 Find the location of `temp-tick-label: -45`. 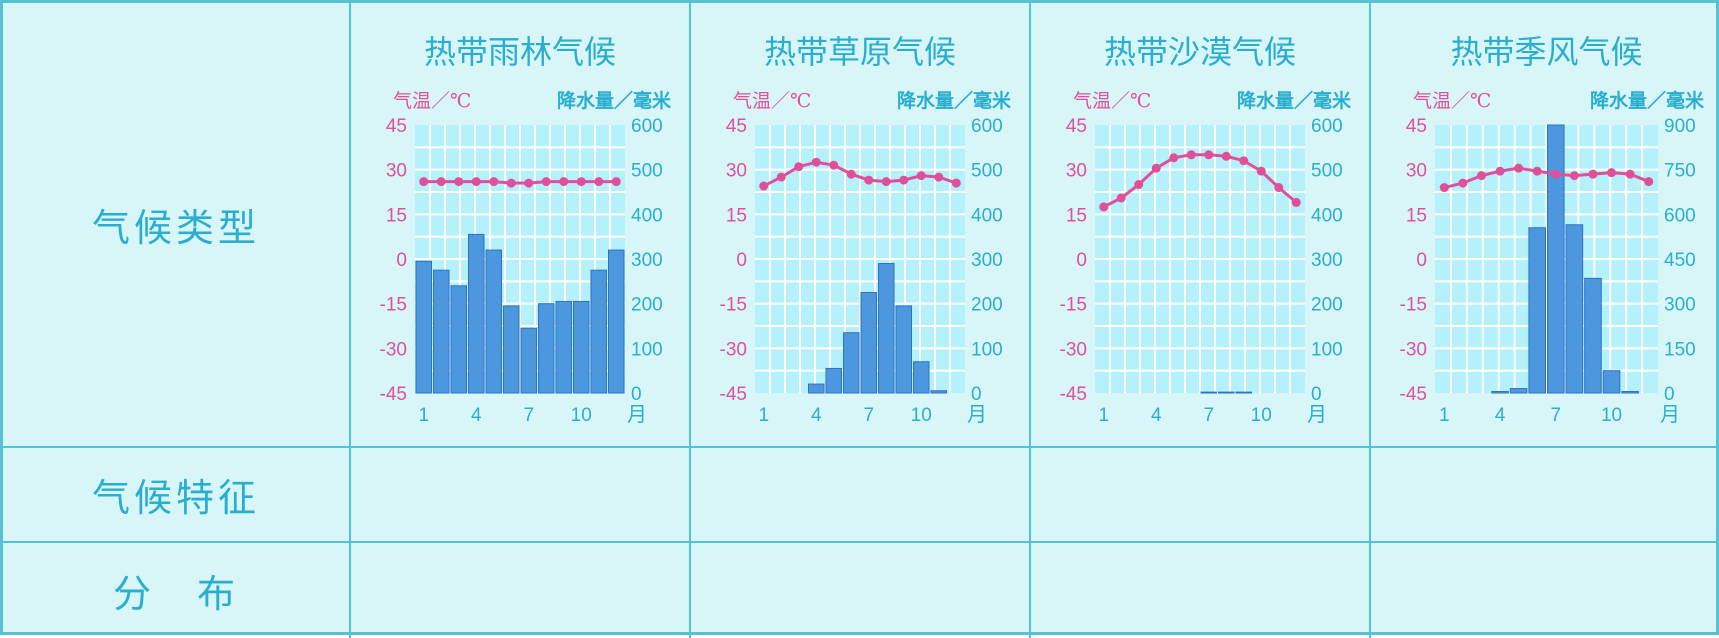

temp-tick-label: -45 is located at coordinates (733, 394).